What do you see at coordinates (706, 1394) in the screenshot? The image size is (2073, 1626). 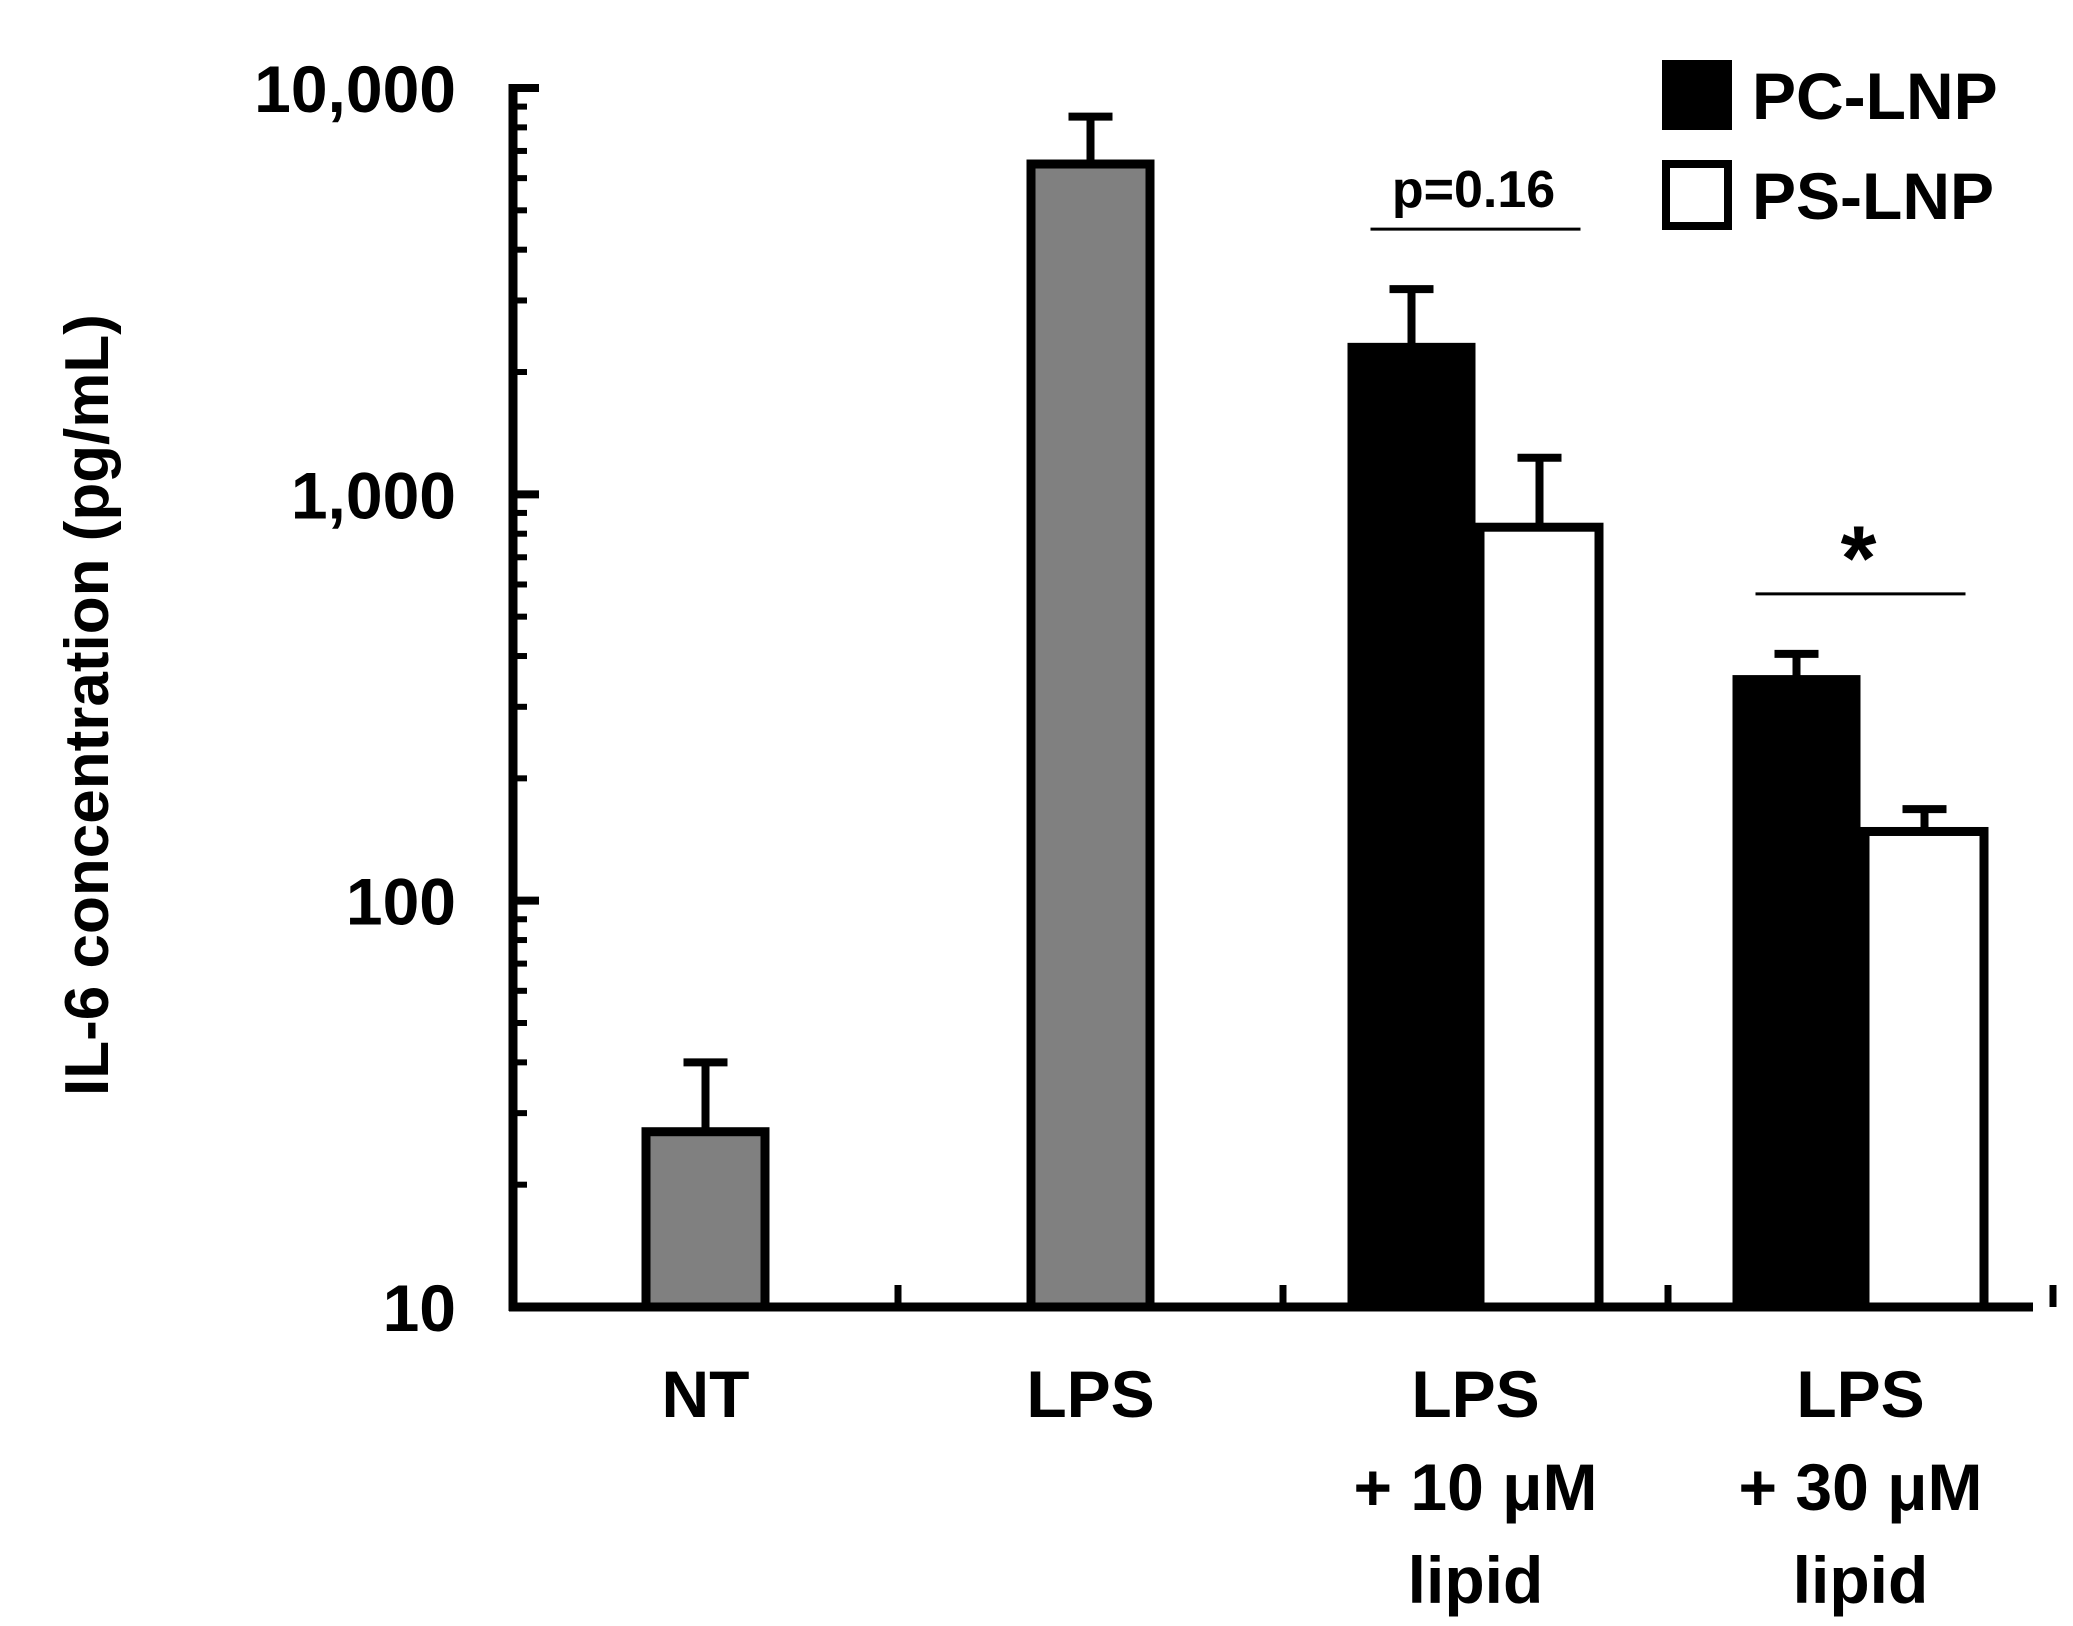 I see `x-tick-label: NT` at bounding box center [706, 1394].